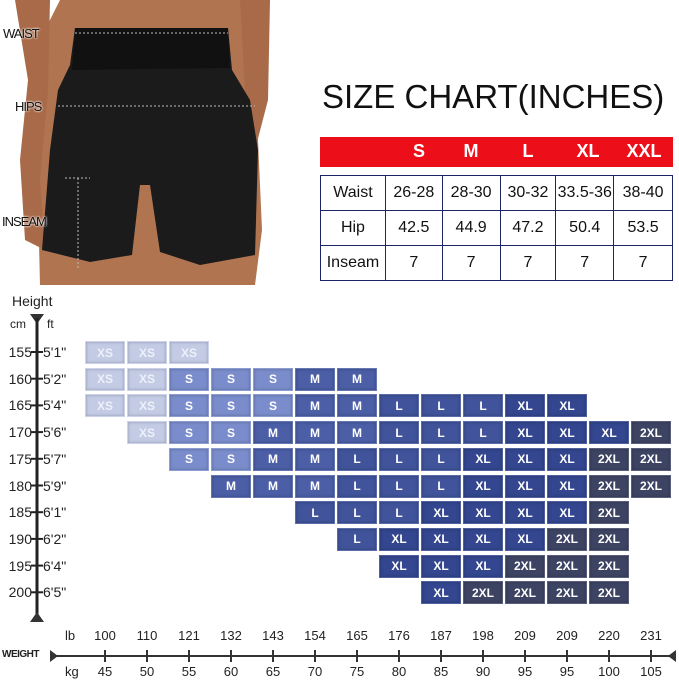 The image size is (679, 682). I want to click on height-cm-label: 155, so click(20, 352).